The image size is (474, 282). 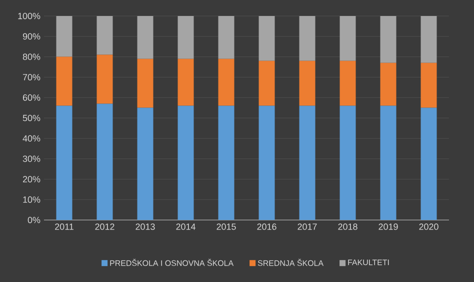 I want to click on y-tick-label: 100%, so click(x=29, y=16).